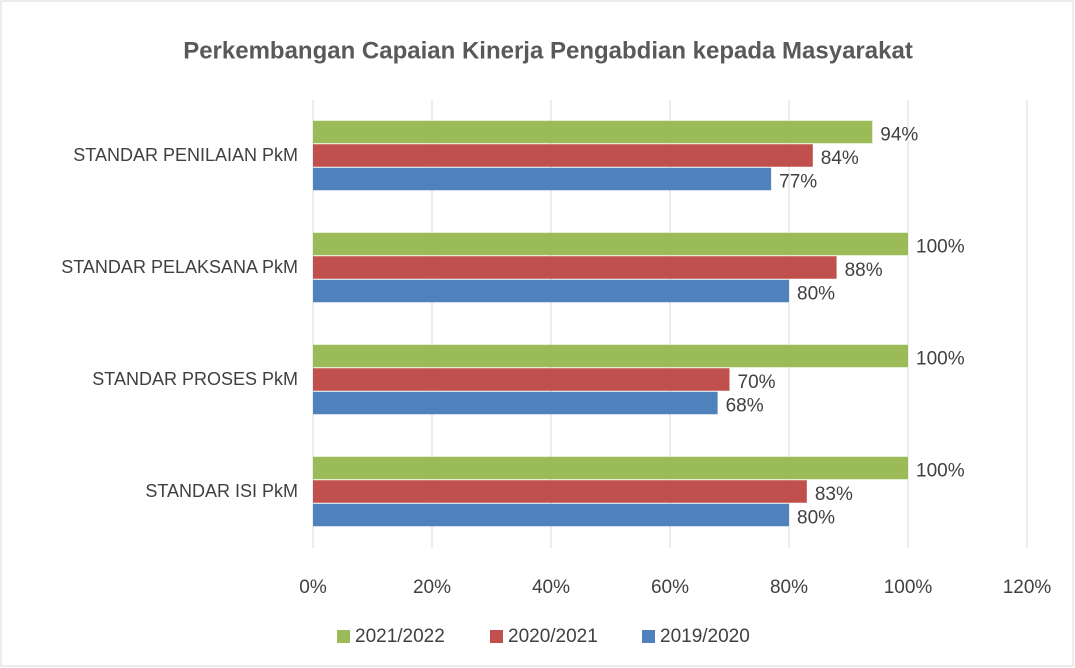 The image size is (1075, 668). I want to click on data-label: 83%, so click(834, 494).